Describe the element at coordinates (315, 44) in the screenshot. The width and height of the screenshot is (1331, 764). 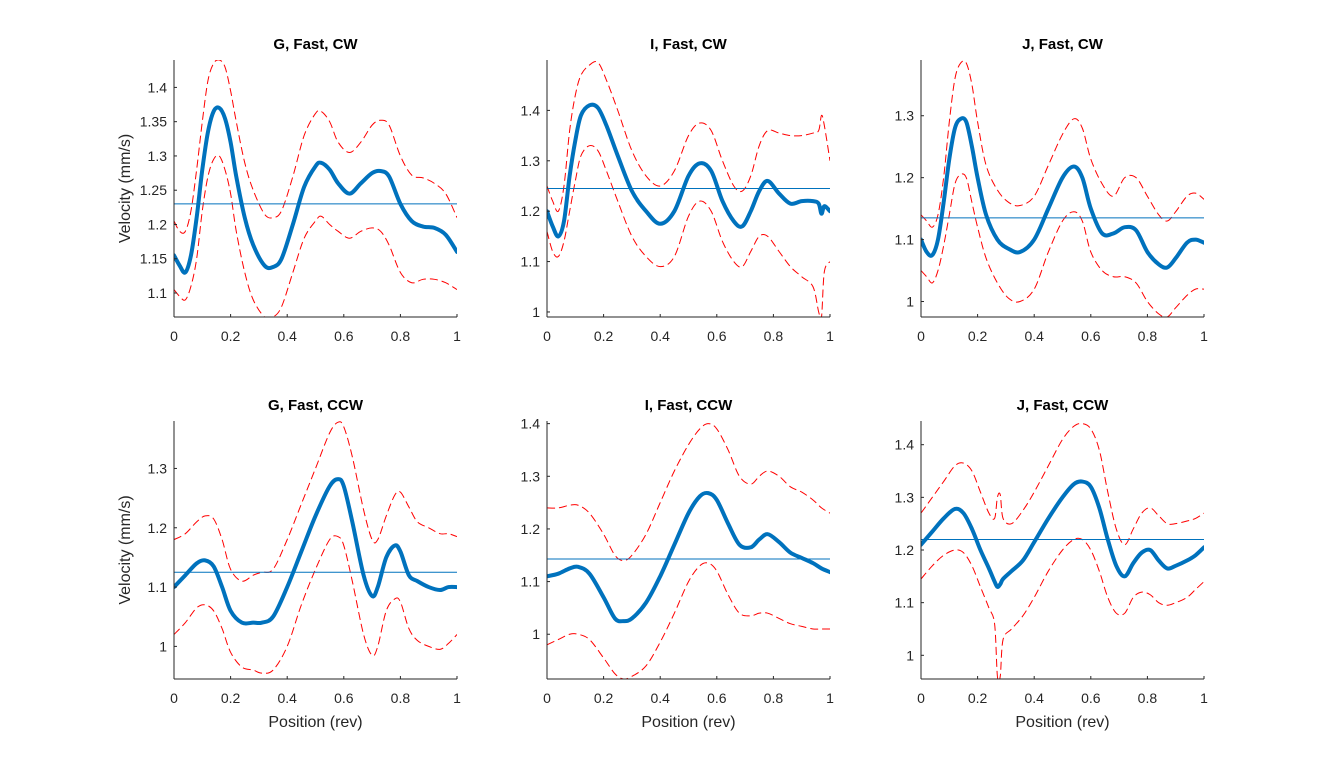
I see `subplot-title: G, Fast, CW` at that location.